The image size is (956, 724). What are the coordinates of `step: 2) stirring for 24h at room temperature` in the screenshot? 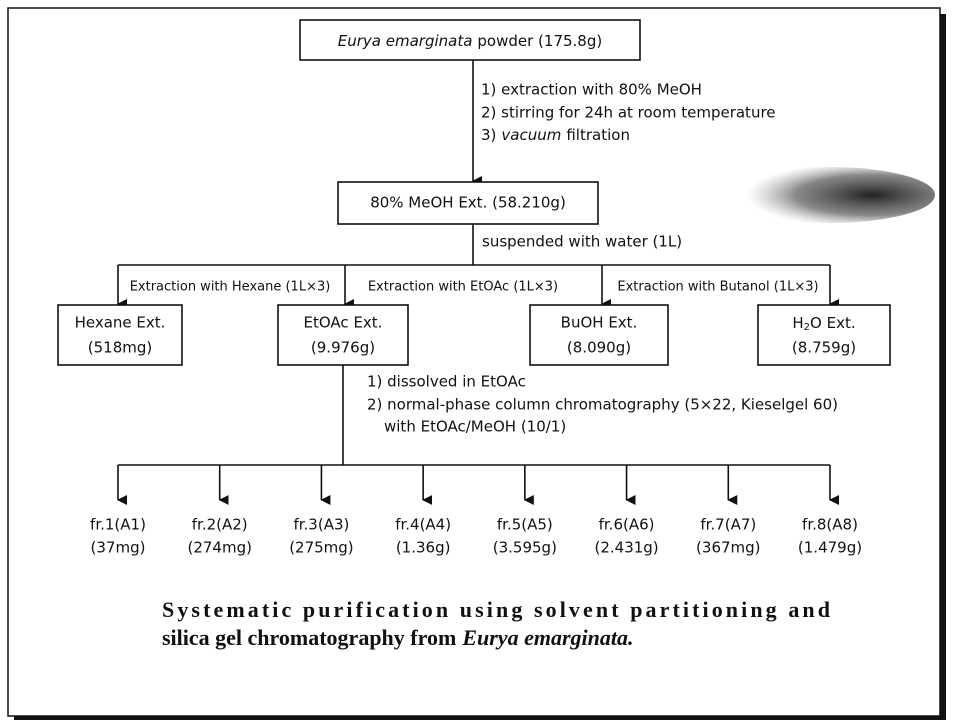 It's located at (628, 113).